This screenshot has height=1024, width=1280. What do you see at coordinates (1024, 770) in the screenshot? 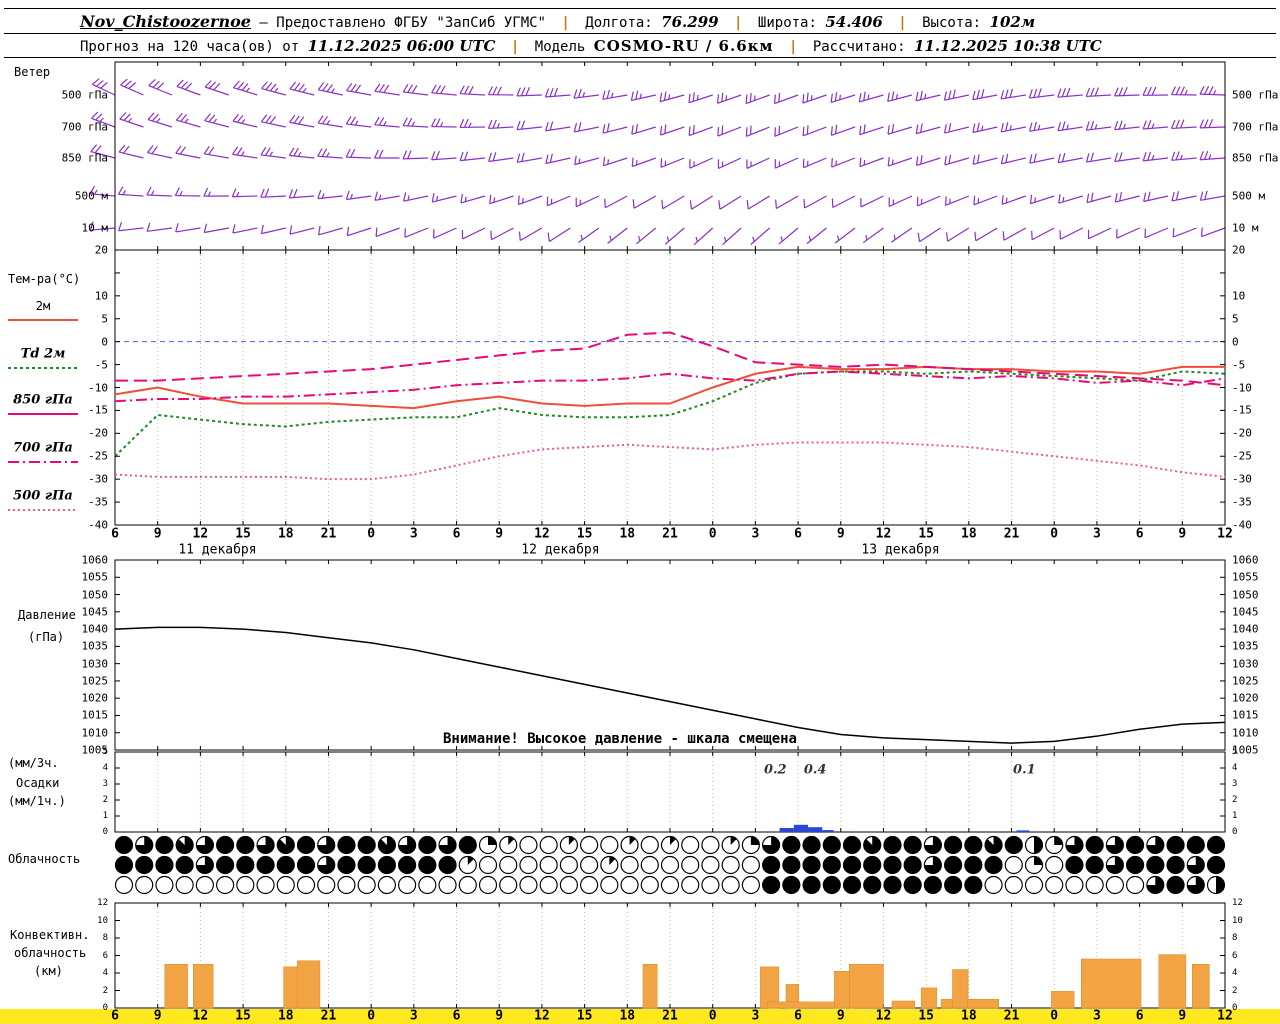
I see `axis-label: 0.1` at bounding box center [1024, 770].